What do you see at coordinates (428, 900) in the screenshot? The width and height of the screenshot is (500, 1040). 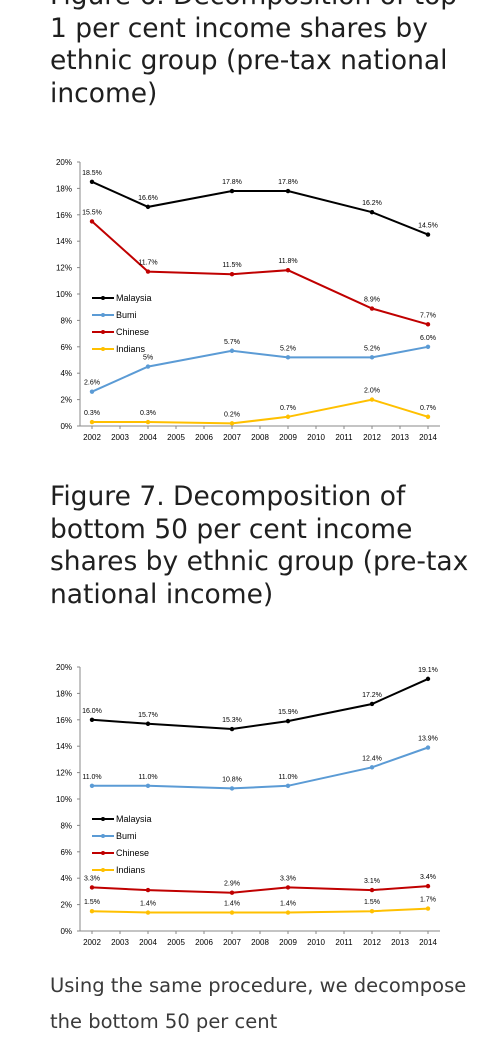 I see `data-label-indians: 1.7%` at bounding box center [428, 900].